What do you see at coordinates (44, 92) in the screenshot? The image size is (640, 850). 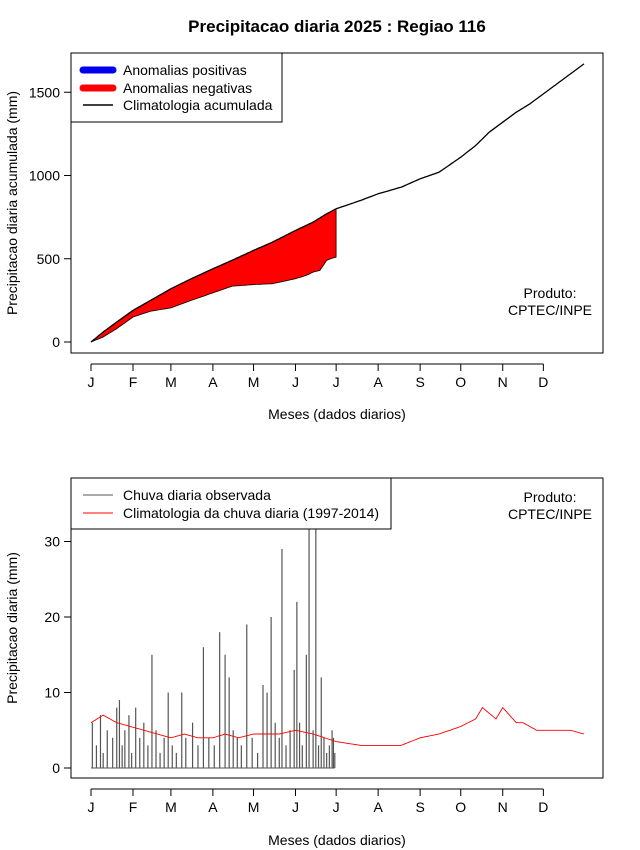 I see `cumulative-y-tick-label: 1500` at bounding box center [44, 92].